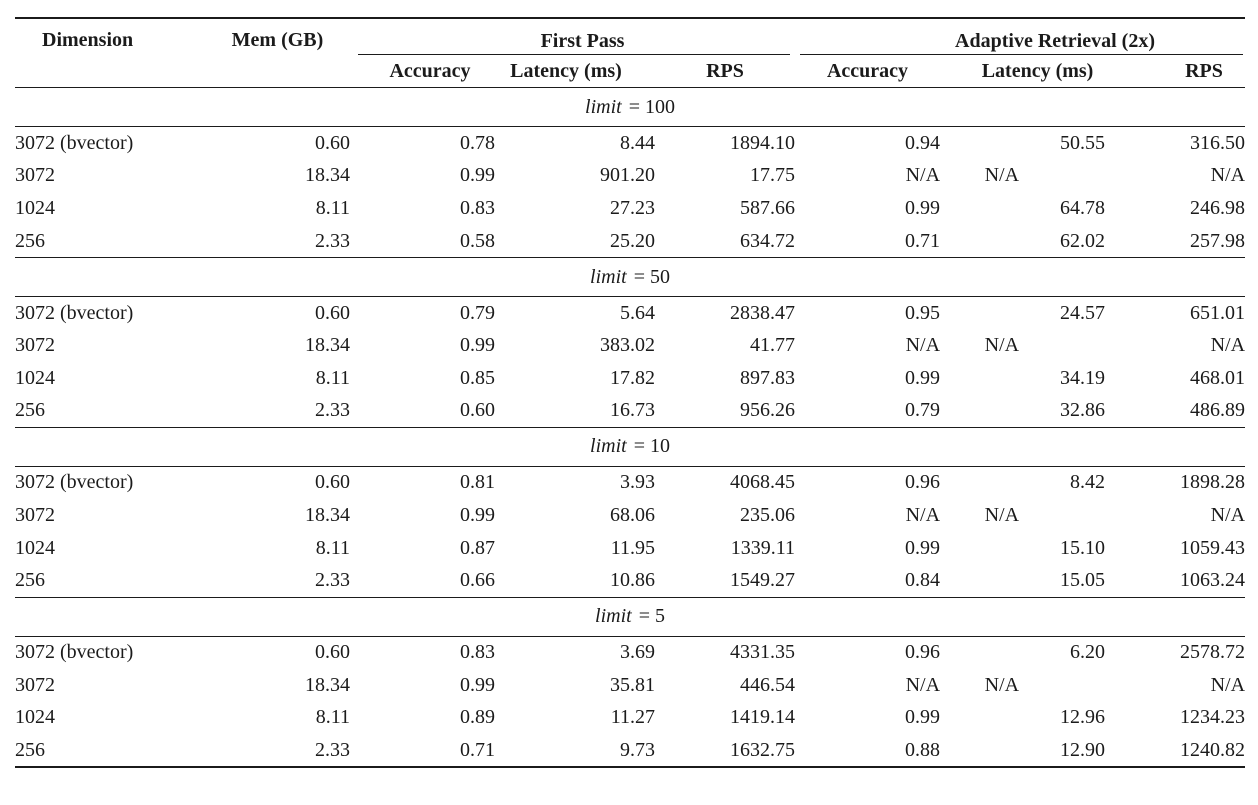 This screenshot has height=805, width=1258. Describe the element at coordinates (572, 37) in the screenshot. I see `group-header-first-pass: First Pass` at that location.